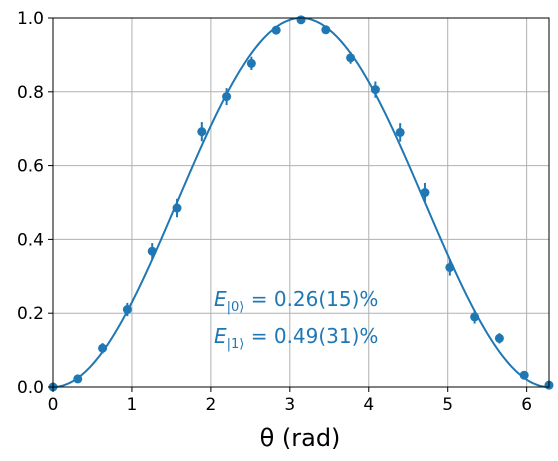  Describe the element at coordinates (30, 19) in the screenshot. I see `y-tick-label: 1.0` at that location.